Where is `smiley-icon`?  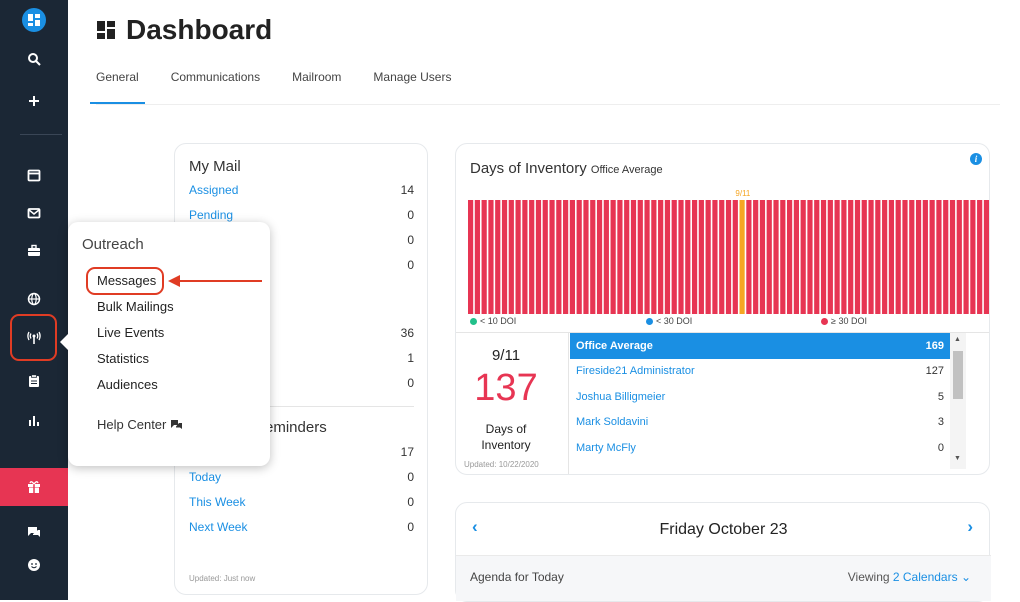 smiley-icon is located at coordinates (34, 565).